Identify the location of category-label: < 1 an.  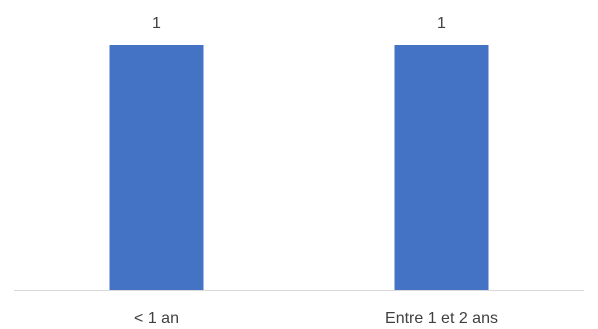
(156, 318).